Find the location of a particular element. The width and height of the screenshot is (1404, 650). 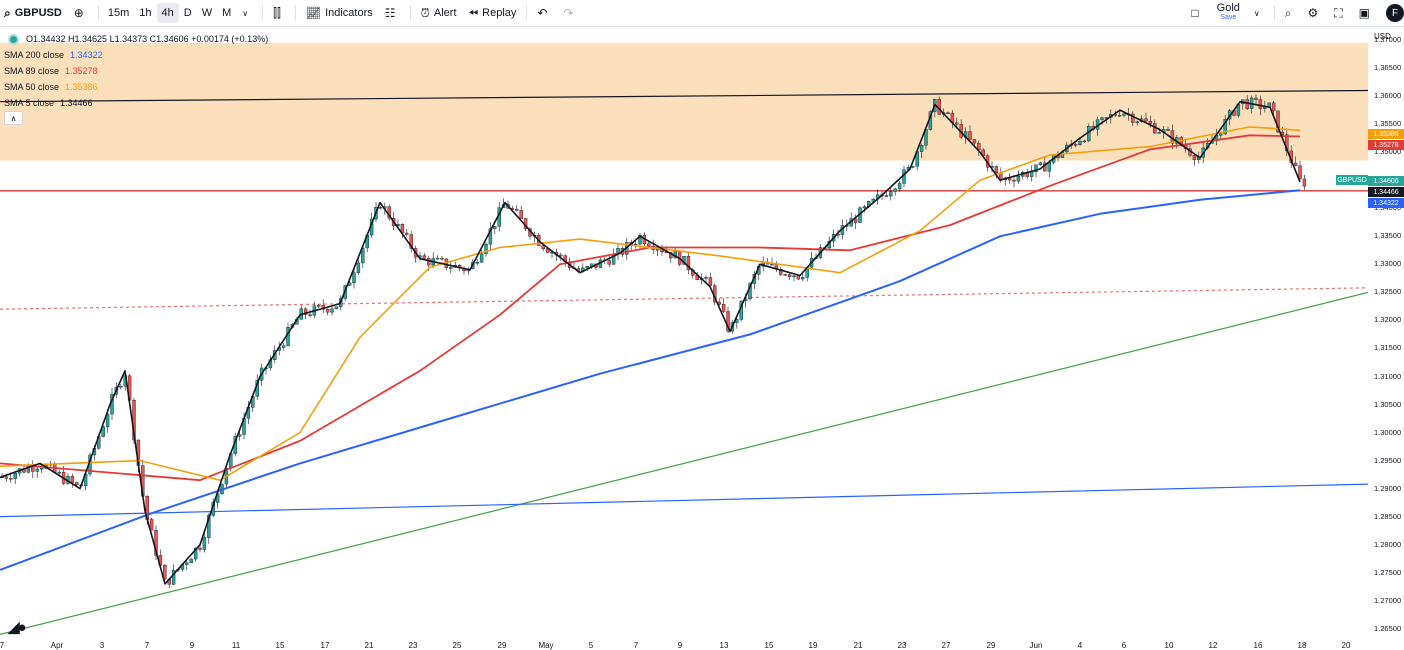

price-tick: 1.28000 is located at coordinates (1388, 544).